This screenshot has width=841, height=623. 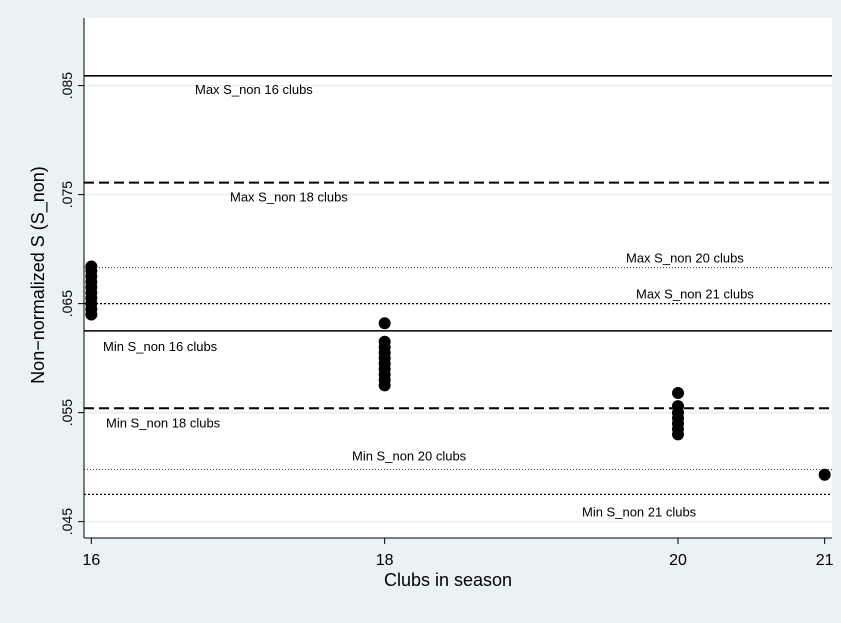 I want to click on x-tick-label: 20, so click(x=678, y=560).